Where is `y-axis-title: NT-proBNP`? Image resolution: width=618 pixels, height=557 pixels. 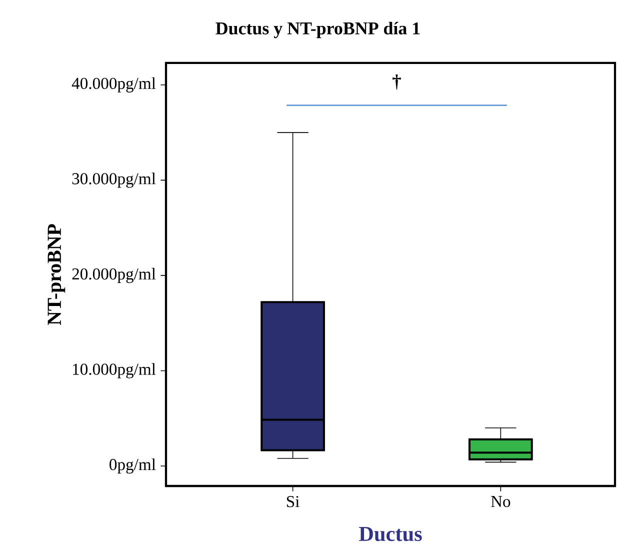 y-axis-title: NT-proBNP is located at coordinates (57, 275).